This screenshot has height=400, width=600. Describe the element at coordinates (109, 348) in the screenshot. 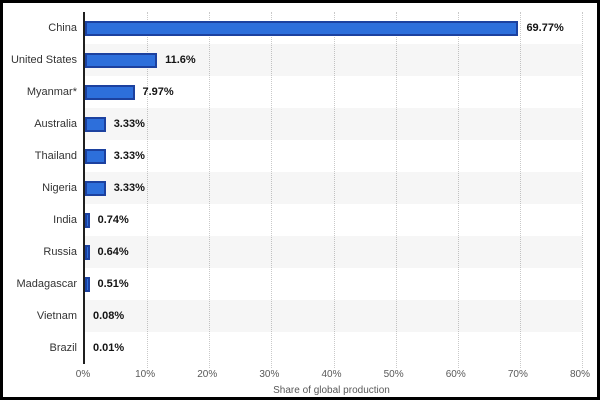

I see `value-label: 0.01%` at that location.